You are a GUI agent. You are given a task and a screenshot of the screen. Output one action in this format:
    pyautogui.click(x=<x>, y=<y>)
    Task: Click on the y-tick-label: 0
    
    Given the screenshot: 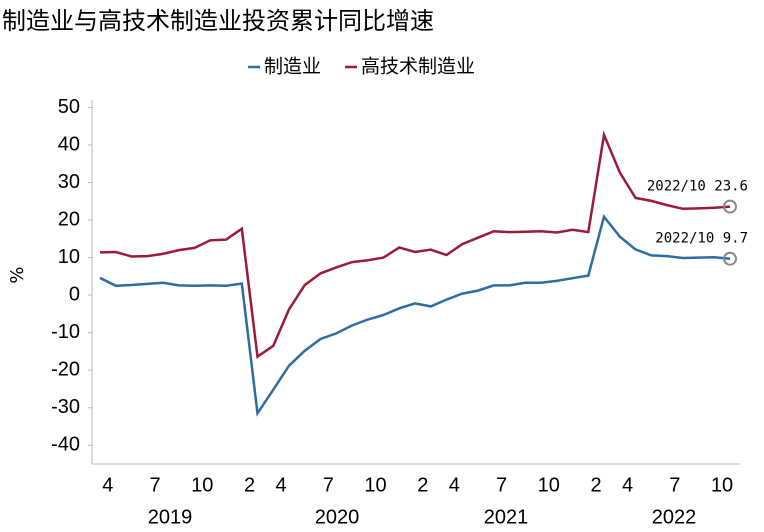 What is the action you would take?
    pyautogui.click(x=74, y=294)
    